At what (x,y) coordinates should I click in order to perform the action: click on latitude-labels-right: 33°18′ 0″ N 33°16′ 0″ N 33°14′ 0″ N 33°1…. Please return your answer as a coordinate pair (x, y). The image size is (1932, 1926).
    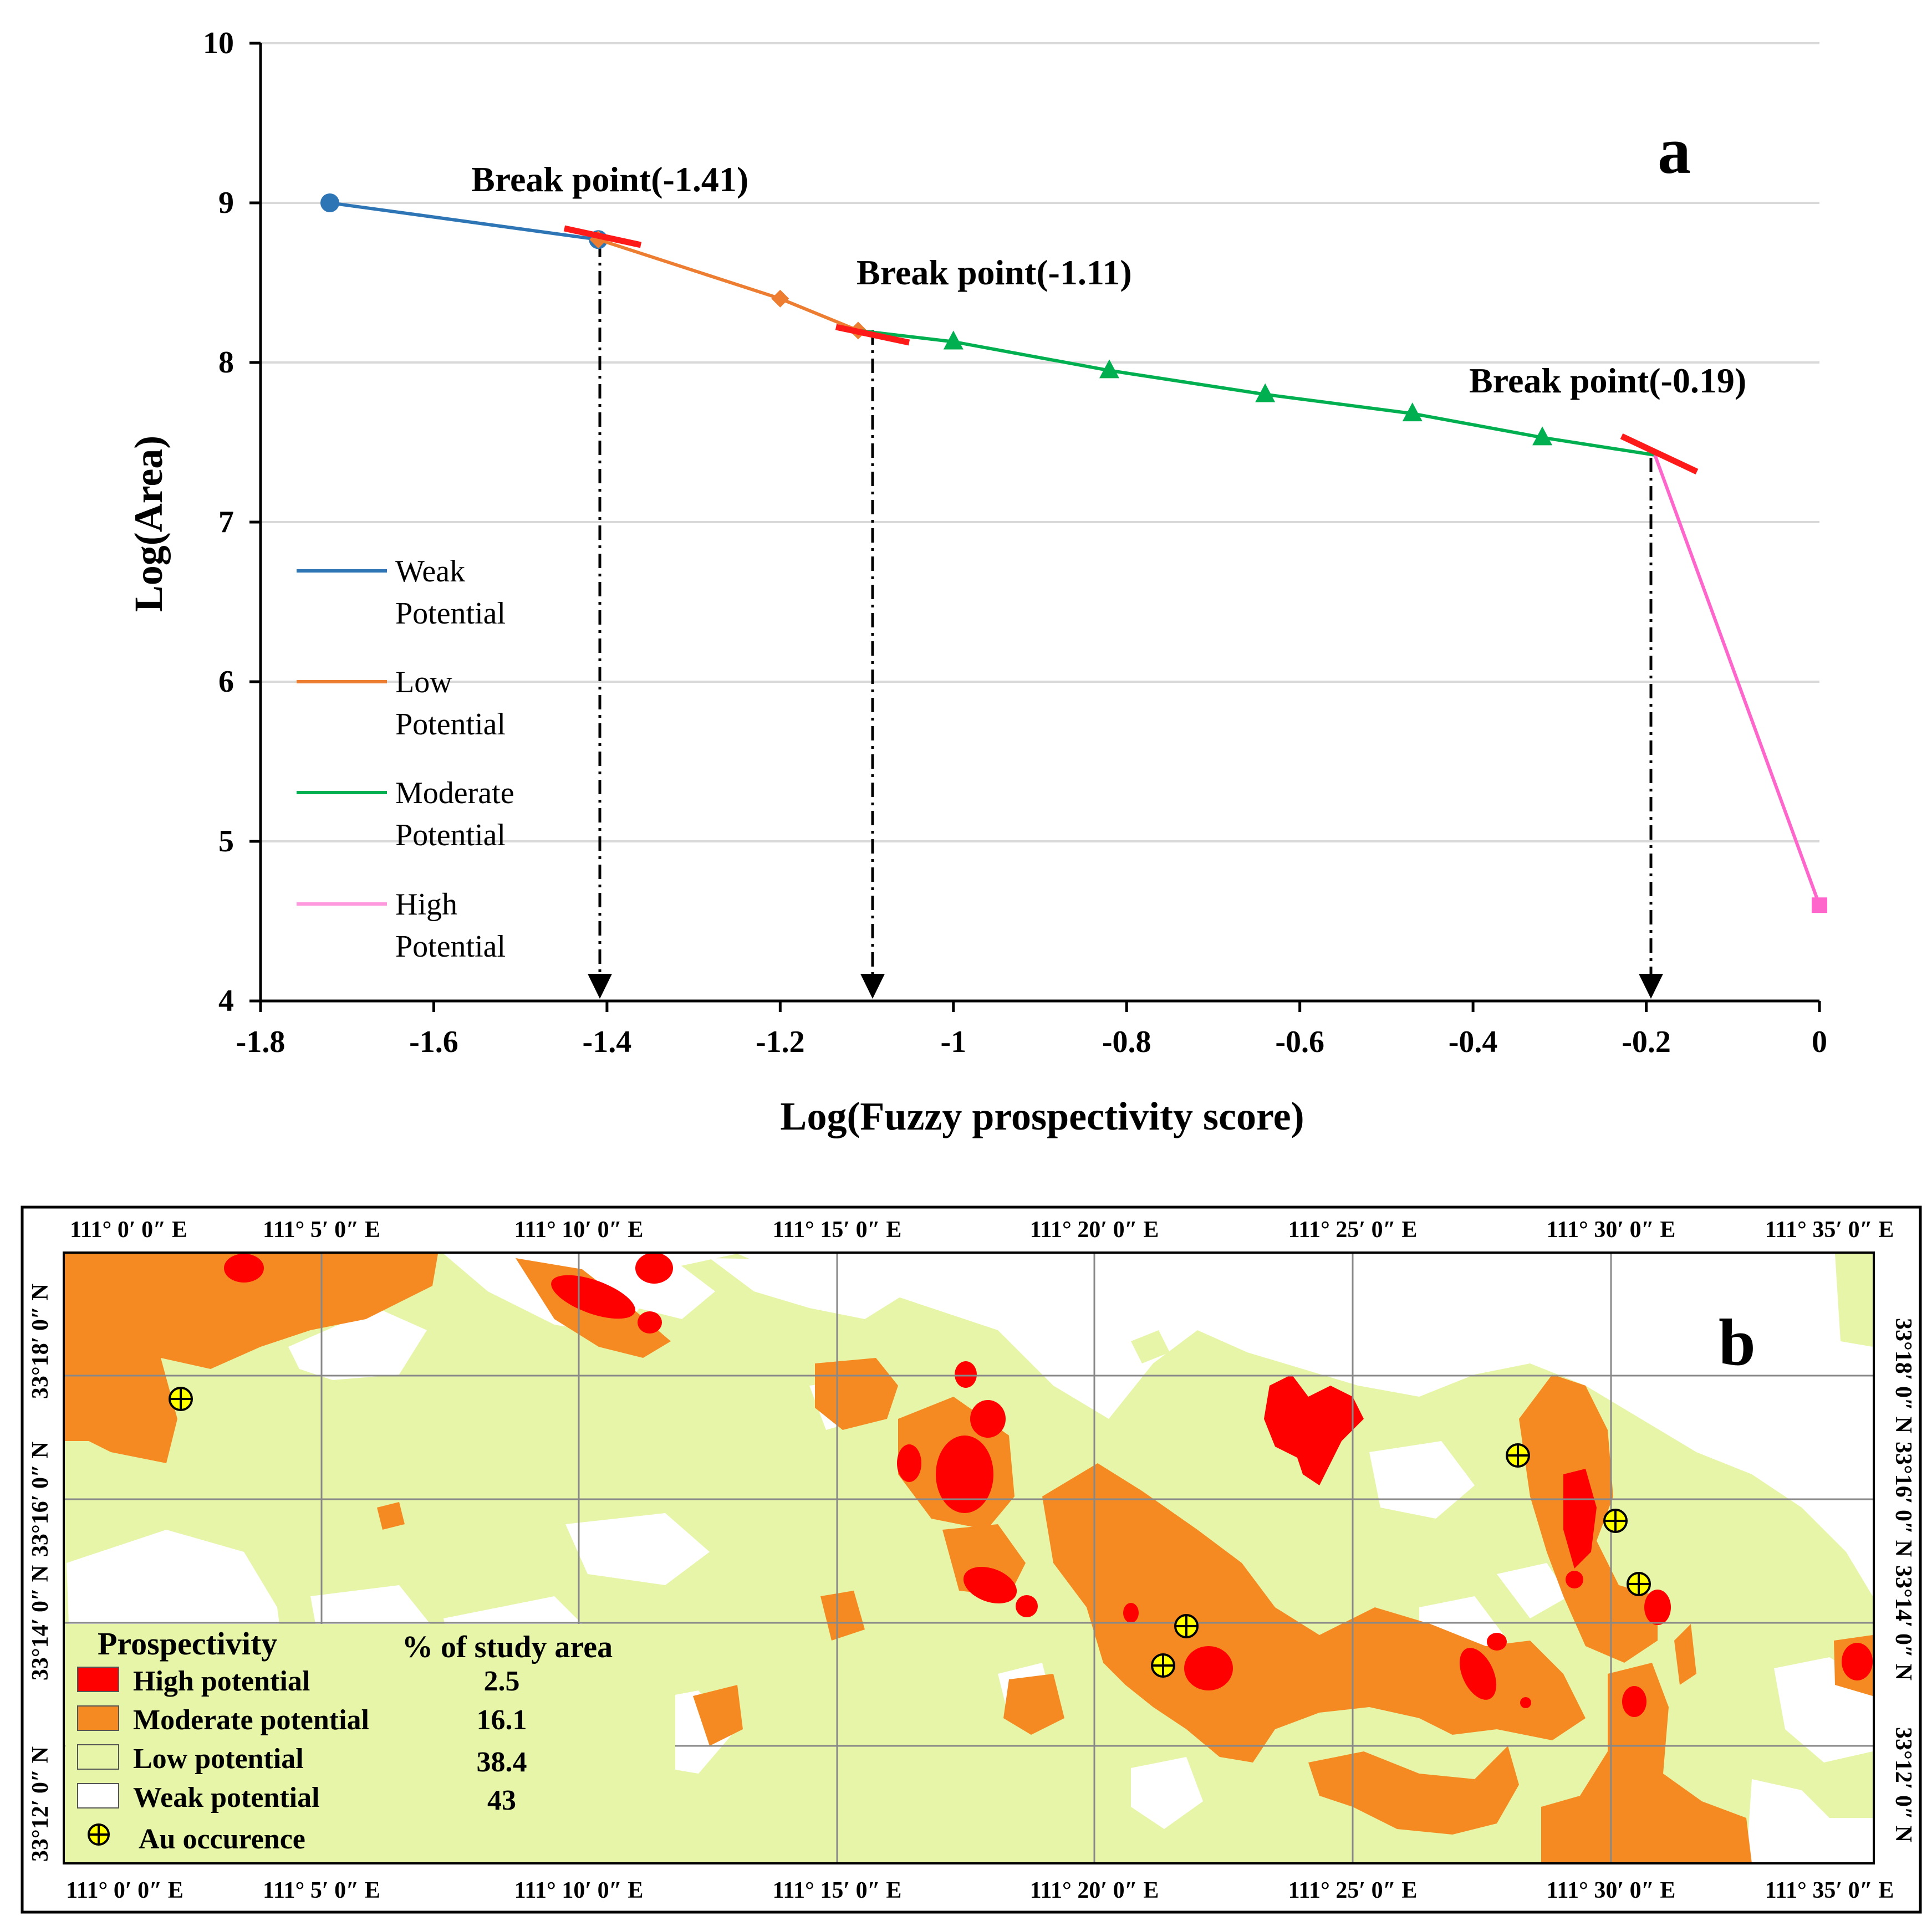
    Looking at the image, I should click on (1903, 1580).